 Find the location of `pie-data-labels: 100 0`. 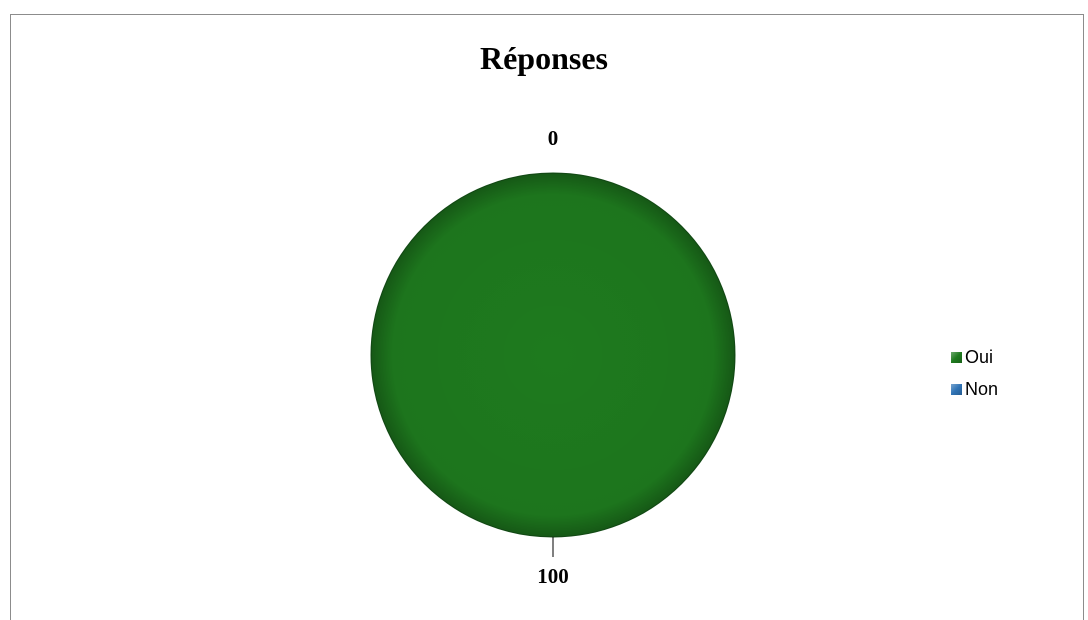

pie-data-labels: 100 0 is located at coordinates (553, 357).